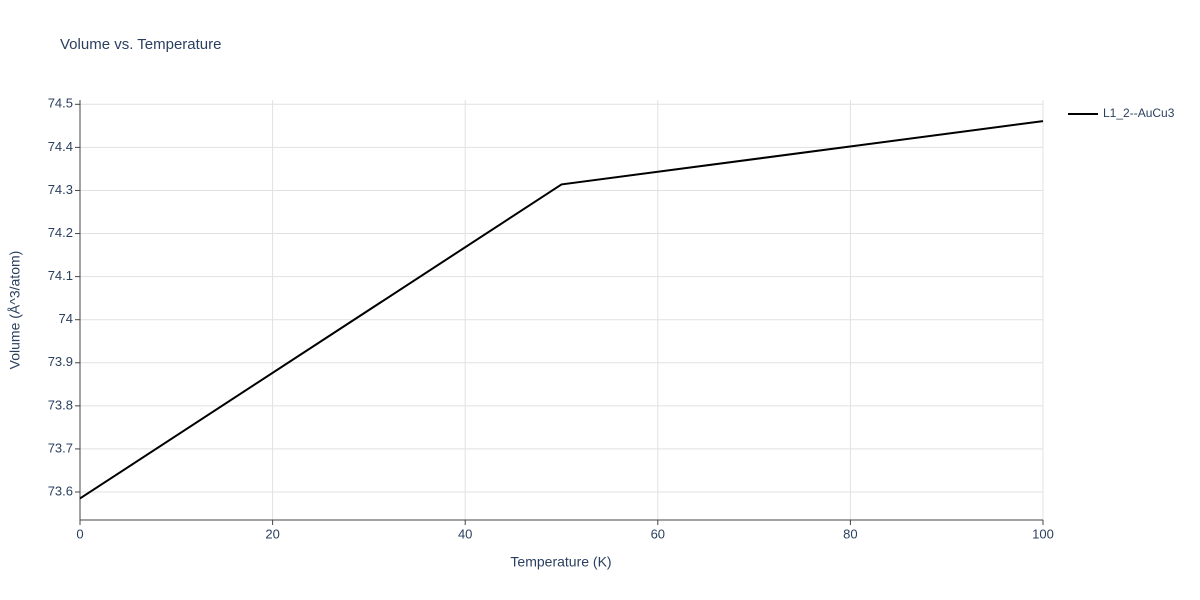 The height and width of the screenshot is (600, 1200). What do you see at coordinates (1139, 113) in the screenshot?
I see `legend-label: L1_2--AuCu3` at bounding box center [1139, 113].